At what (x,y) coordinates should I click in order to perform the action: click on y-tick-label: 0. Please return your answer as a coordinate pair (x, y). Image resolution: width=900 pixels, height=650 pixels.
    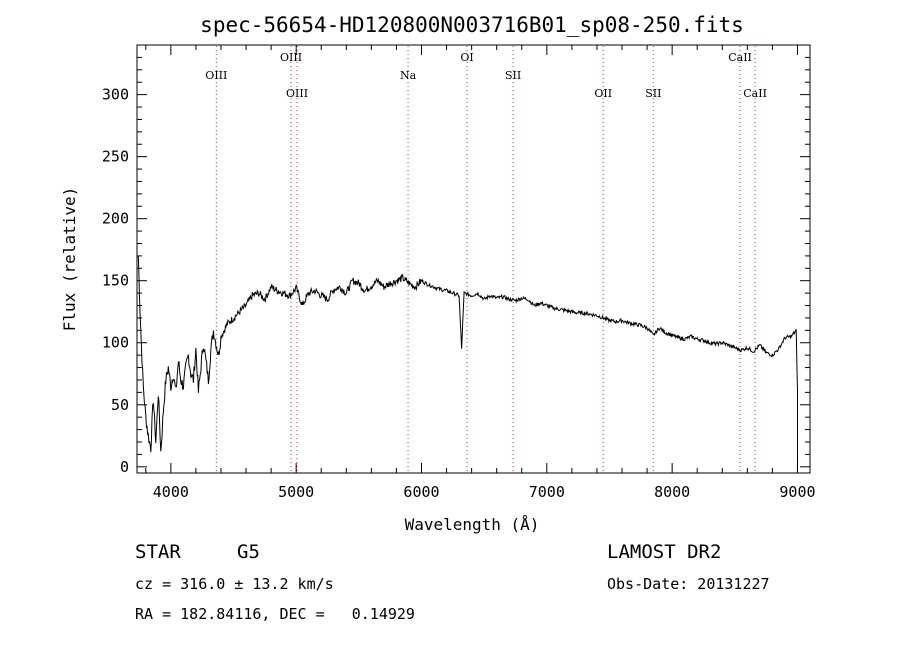
    Looking at the image, I should click on (124, 467).